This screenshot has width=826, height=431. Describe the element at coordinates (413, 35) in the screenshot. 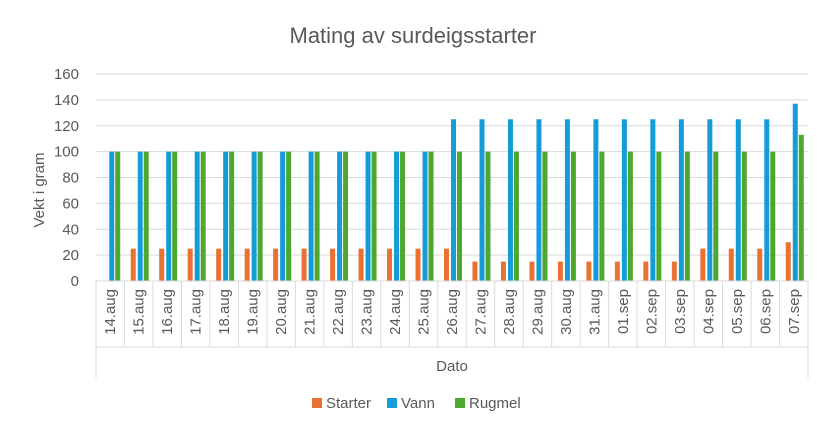

I see `chart-title: Mating av surdeigsstarter` at that location.